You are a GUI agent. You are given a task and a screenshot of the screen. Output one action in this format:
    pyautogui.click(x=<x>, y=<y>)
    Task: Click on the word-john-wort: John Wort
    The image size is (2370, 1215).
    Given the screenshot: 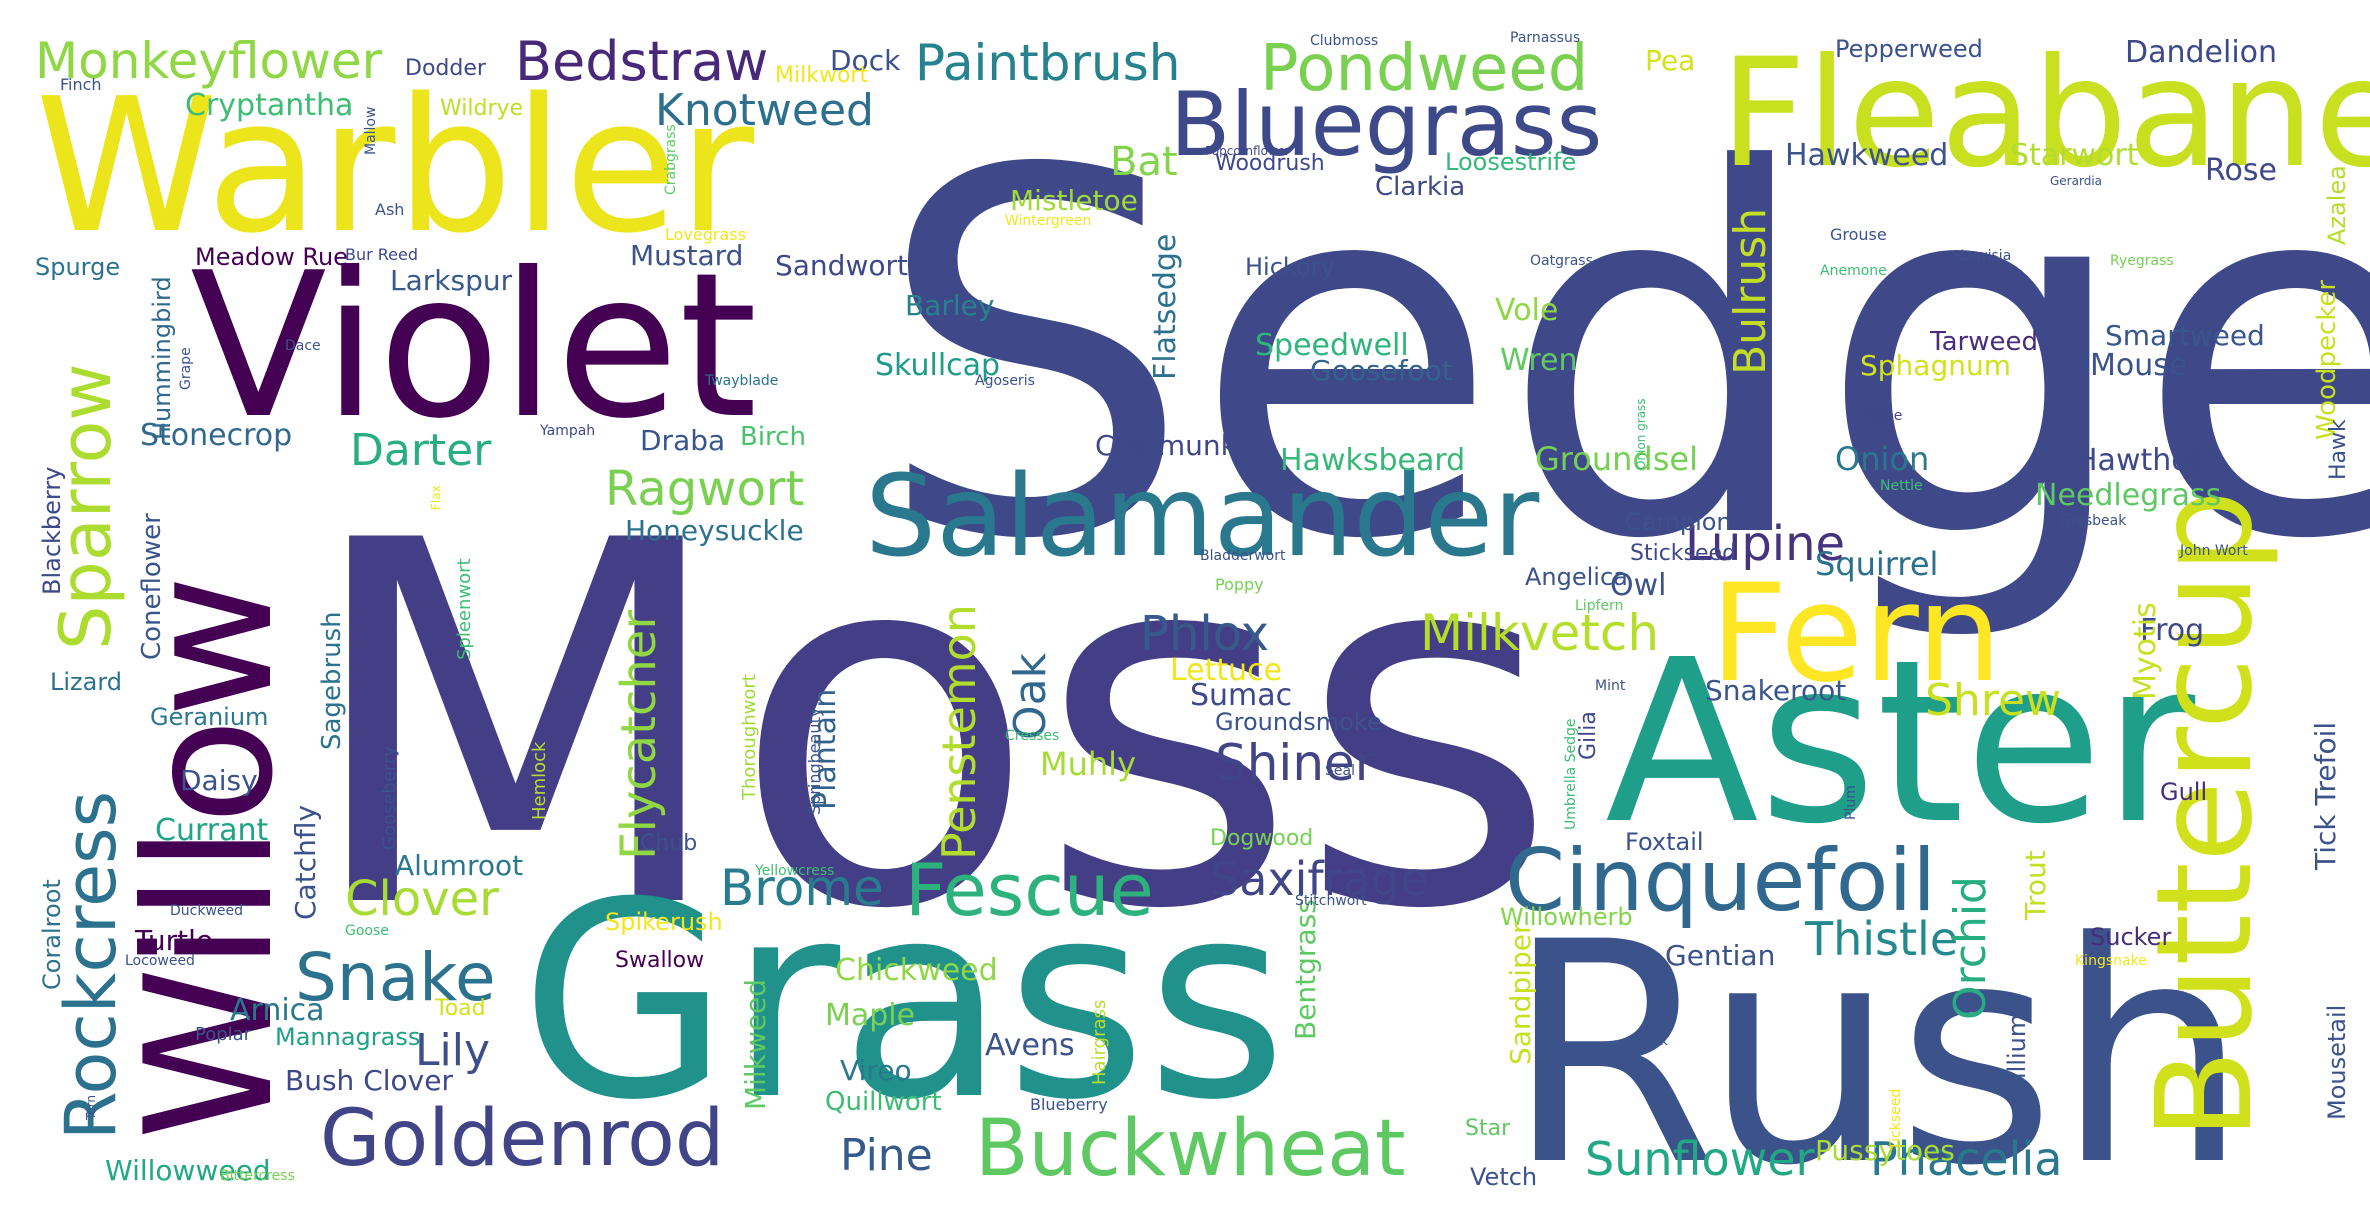 What is the action you would take?
    pyautogui.click(x=2213, y=551)
    